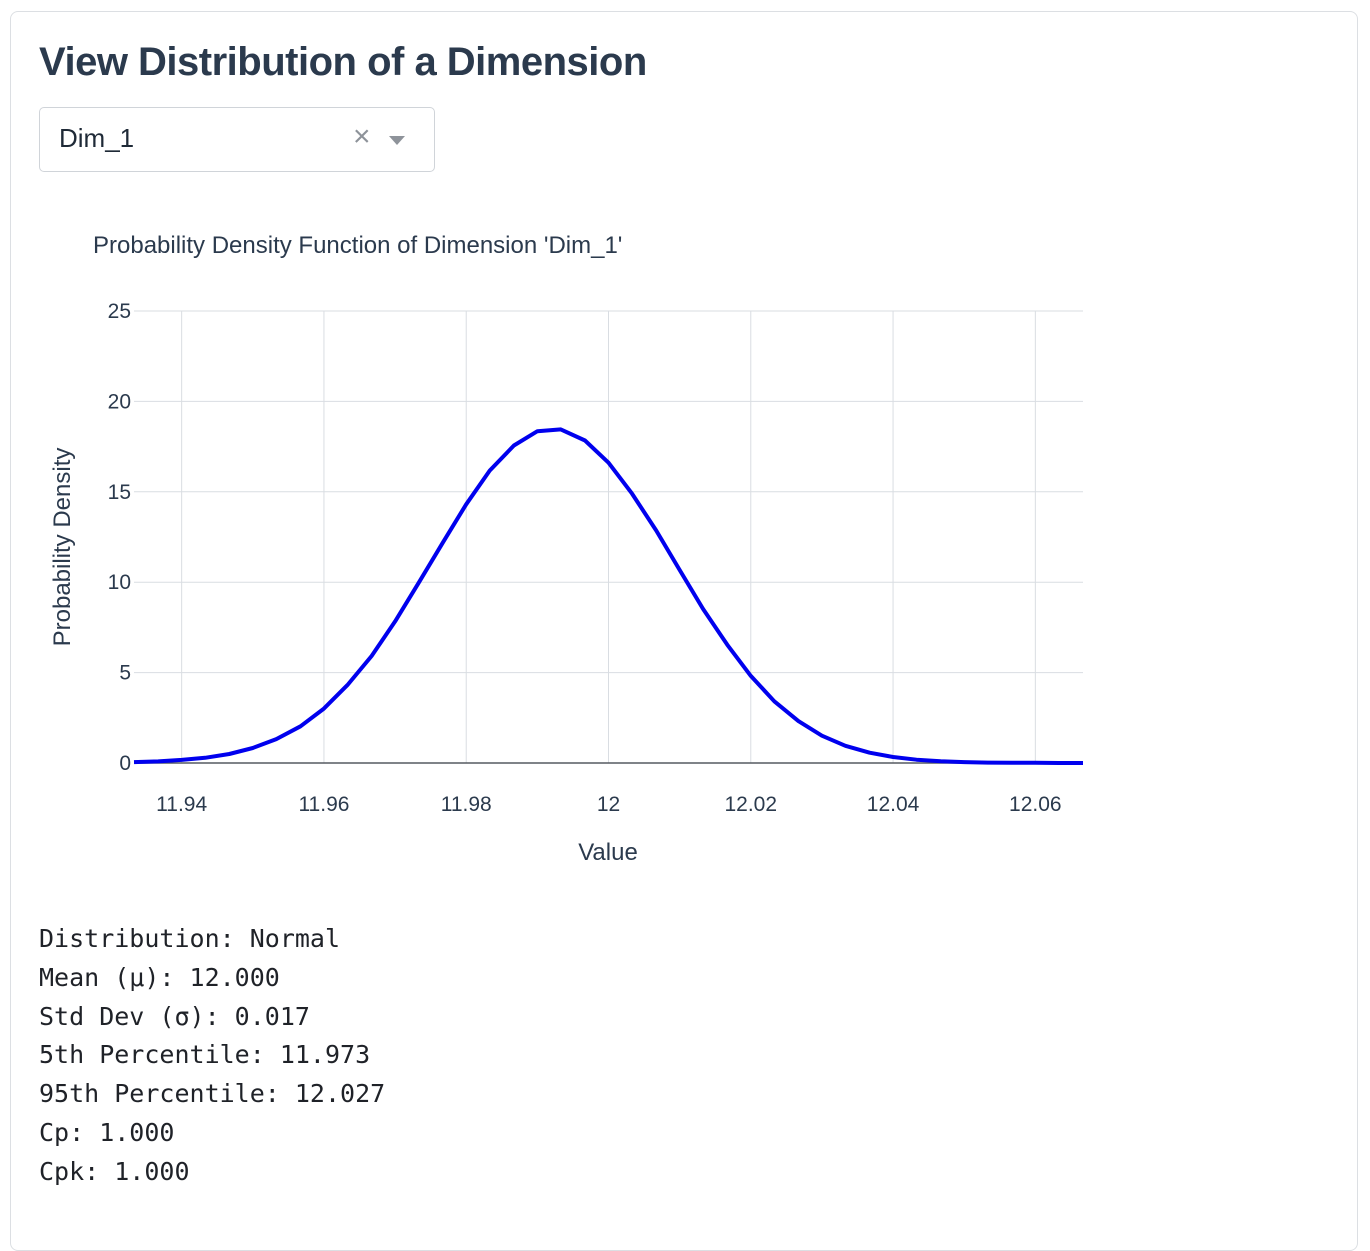 The image size is (1370, 1251). I want to click on x-tick-label: 12, so click(608, 804).